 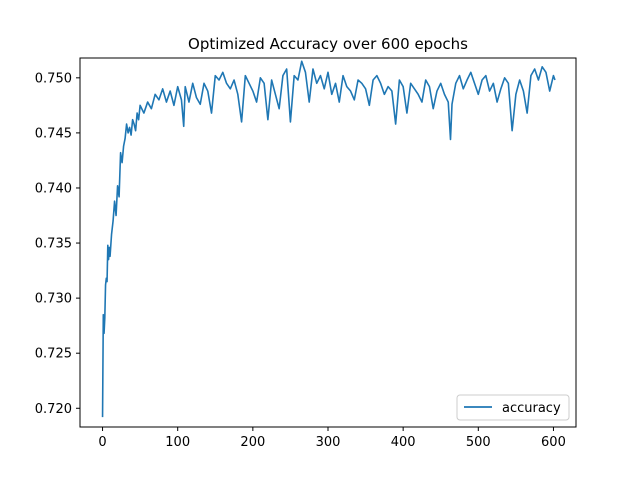 What do you see at coordinates (177, 442) in the screenshot?
I see `x-tick-label: 100` at bounding box center [177, 442].